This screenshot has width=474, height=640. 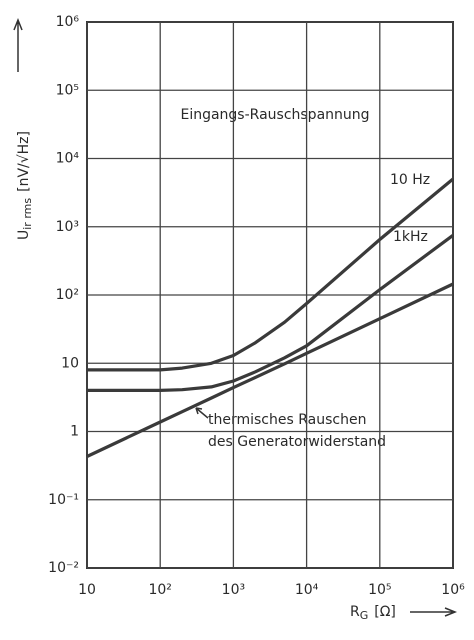 What do you see at coordinates (18, 44) in the screenshot?
I see `y-axis-arrow` at bounding box center [18, 44].